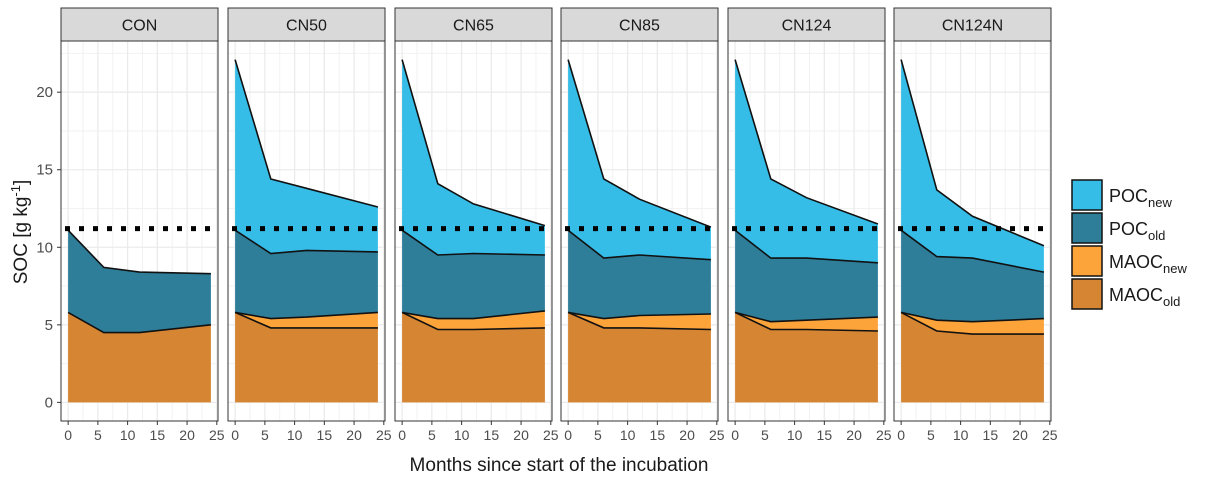 This screenshot has height=482, width=1211. What do you see at coordinates (1136, 262) in the screenshot?
I see `legend-label-base: MAOC` at bounding box center [1136, 262].